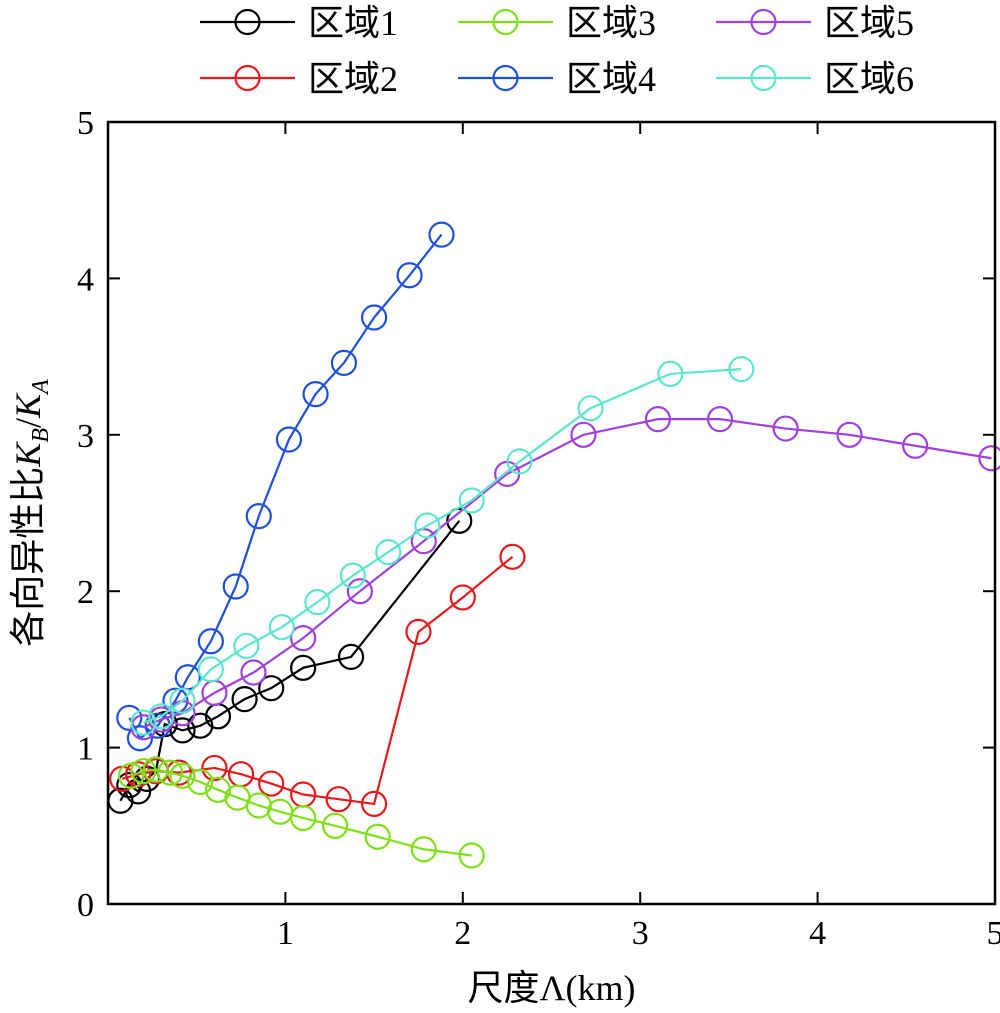  Describe the element at coordinates (551, 988) in the screenshot. I see `x-axis-title: 尺度Λ(km)` at that location.